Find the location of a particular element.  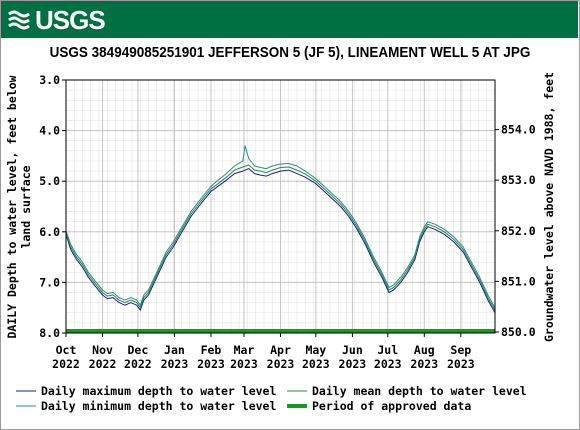

usgs-logo-text: USGS is located at coordinates (70, 20).